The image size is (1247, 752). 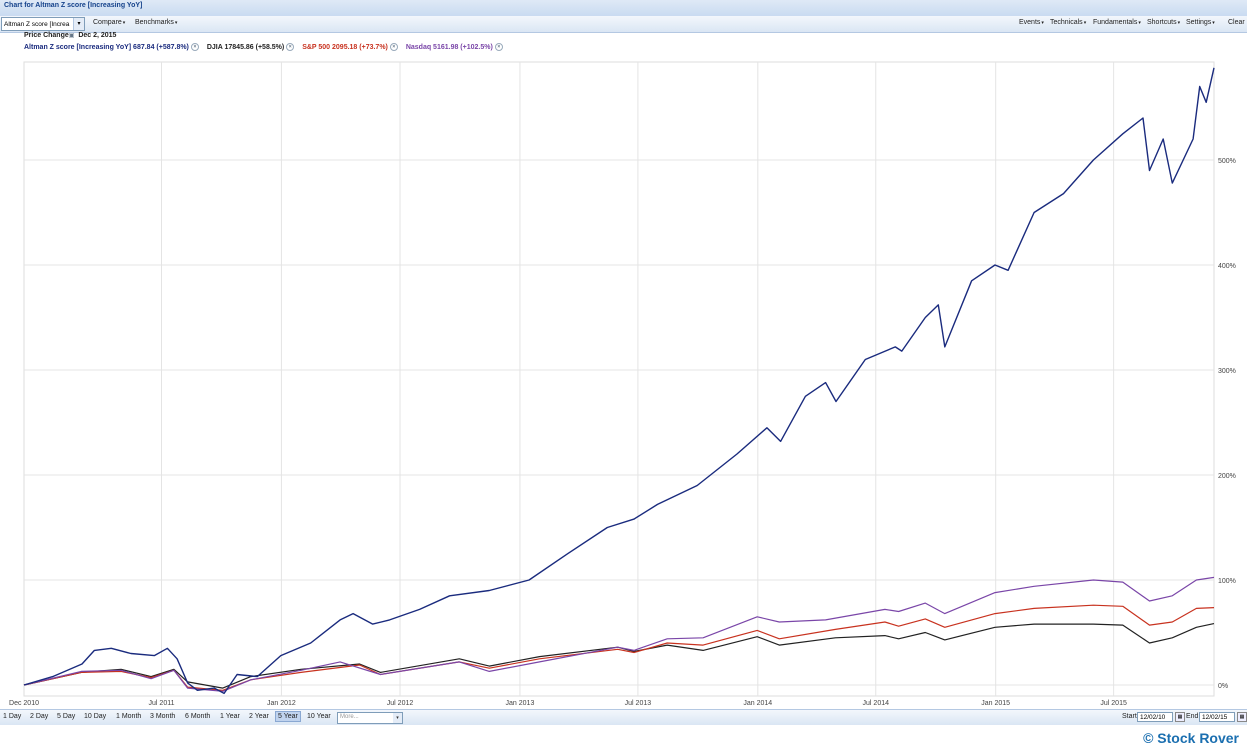 I want to click on end-label: End, so click(x=1192, y=716).